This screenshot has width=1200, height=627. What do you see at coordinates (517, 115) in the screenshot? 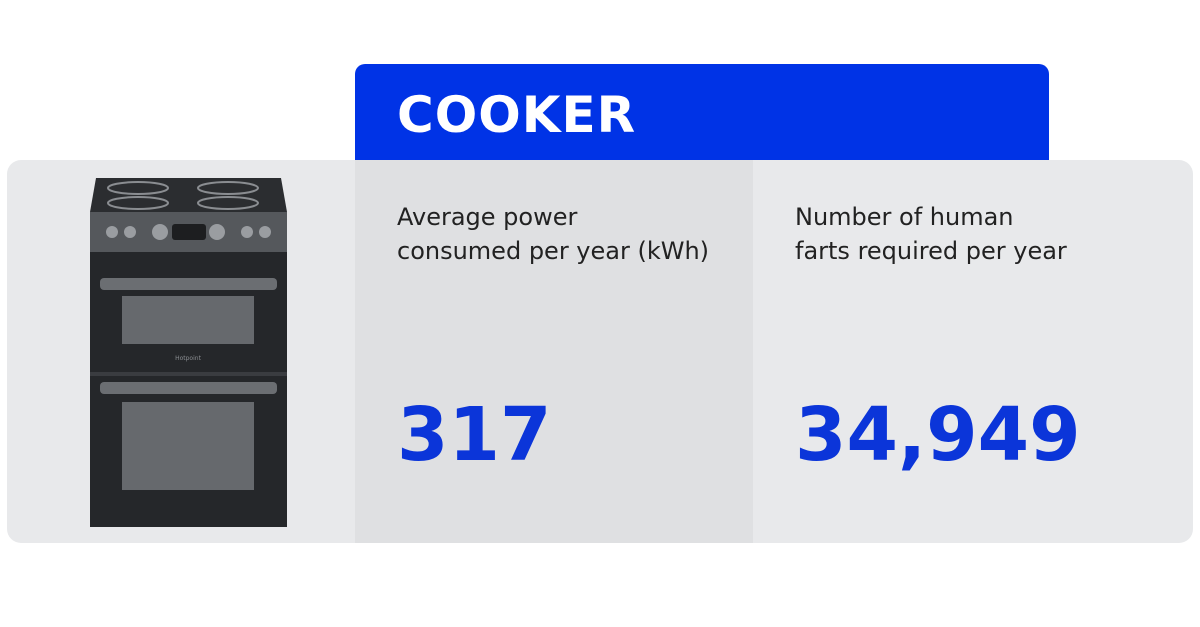
I see `title: COOKER` at bounding box center [517, 115].